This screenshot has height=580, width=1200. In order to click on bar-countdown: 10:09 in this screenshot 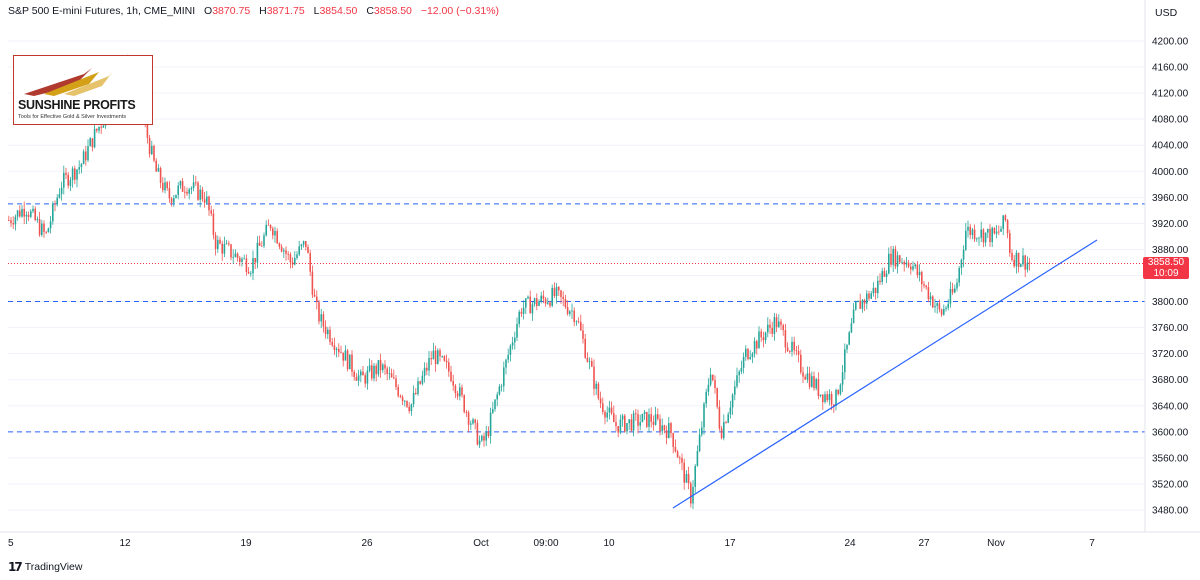, I will do `click(1166, 273)`.